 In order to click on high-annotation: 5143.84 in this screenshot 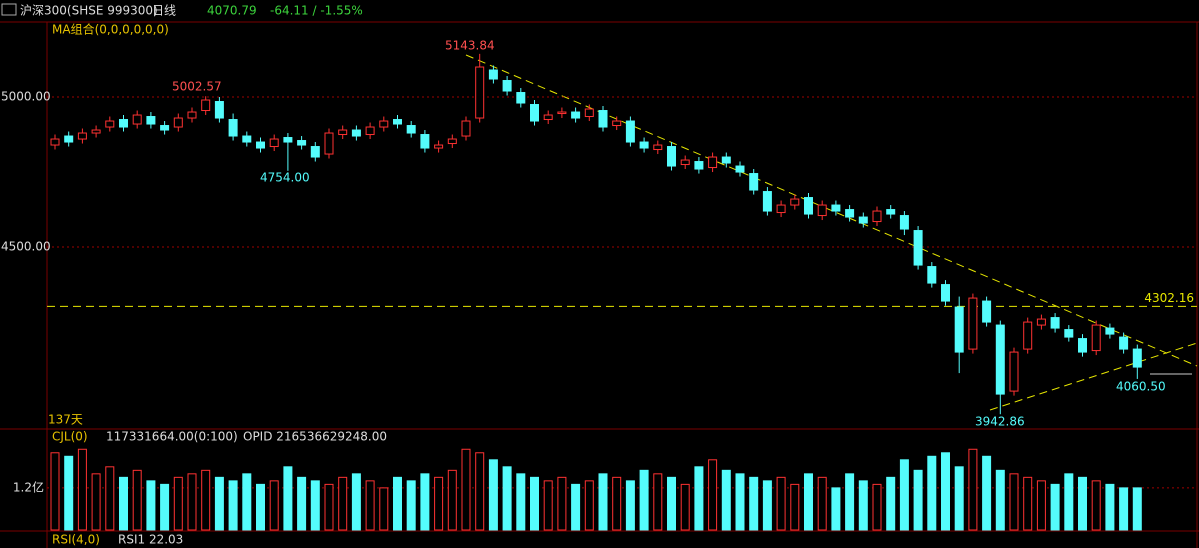, I will do `click(470, 46)`.